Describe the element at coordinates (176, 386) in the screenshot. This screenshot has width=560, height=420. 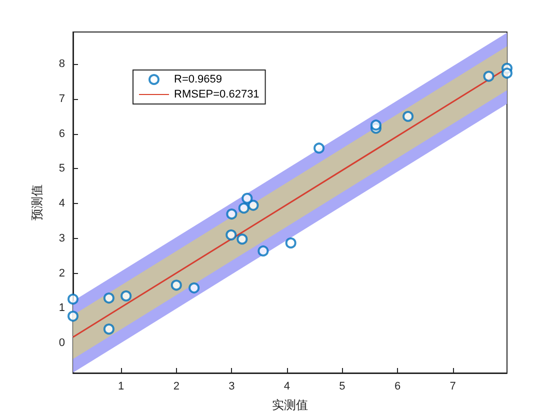
I see `x-tick-label: 2` at that location.